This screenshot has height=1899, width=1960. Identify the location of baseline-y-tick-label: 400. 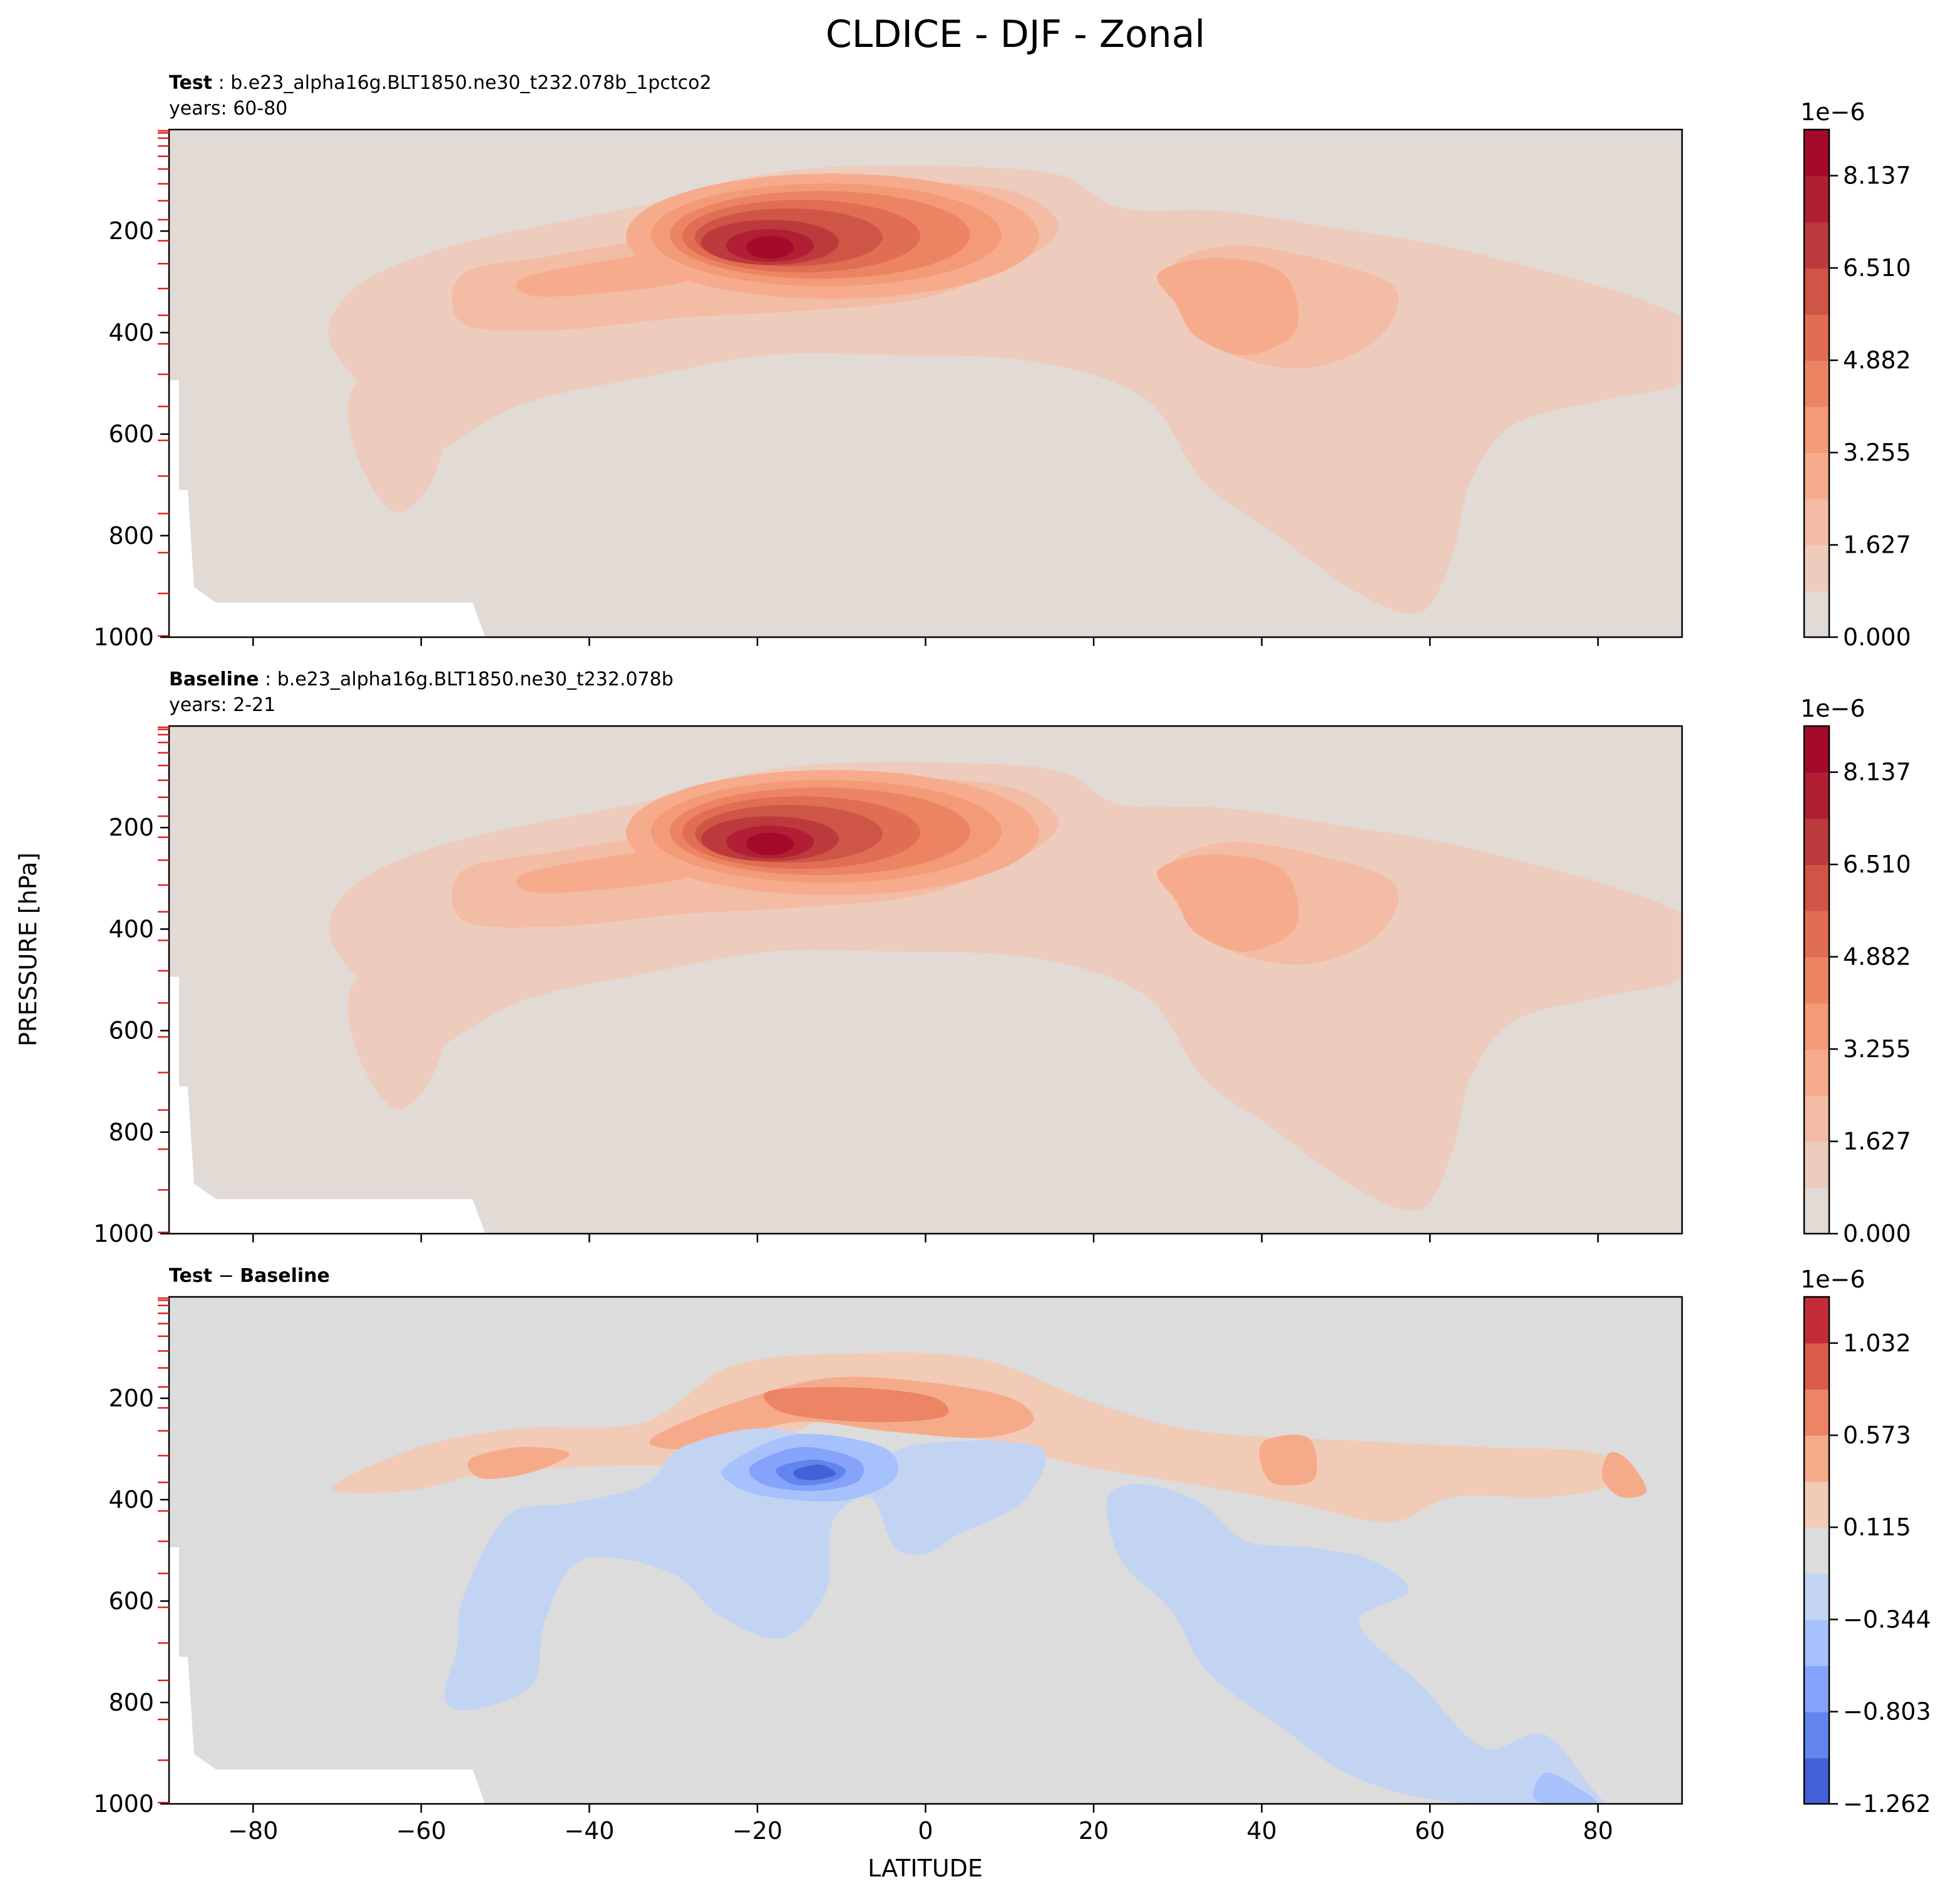
(131, 929).